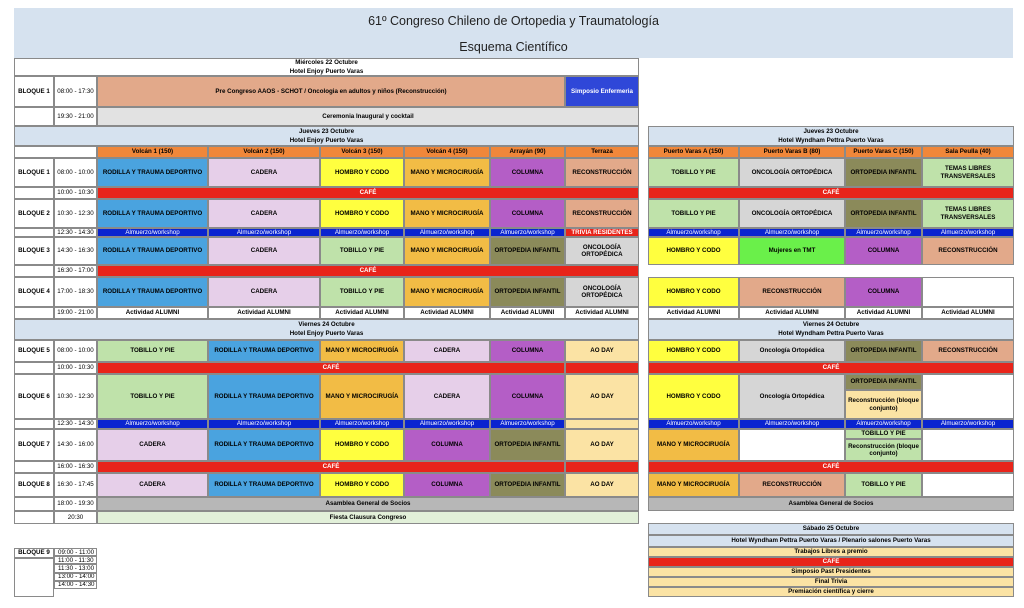 Image resolution: width=1024 pixels, height=608 pixels. Describe the element at coordinates (326, 324) in the screenshot. I see `fri-day: Viernes 24 Octubre` at that location.